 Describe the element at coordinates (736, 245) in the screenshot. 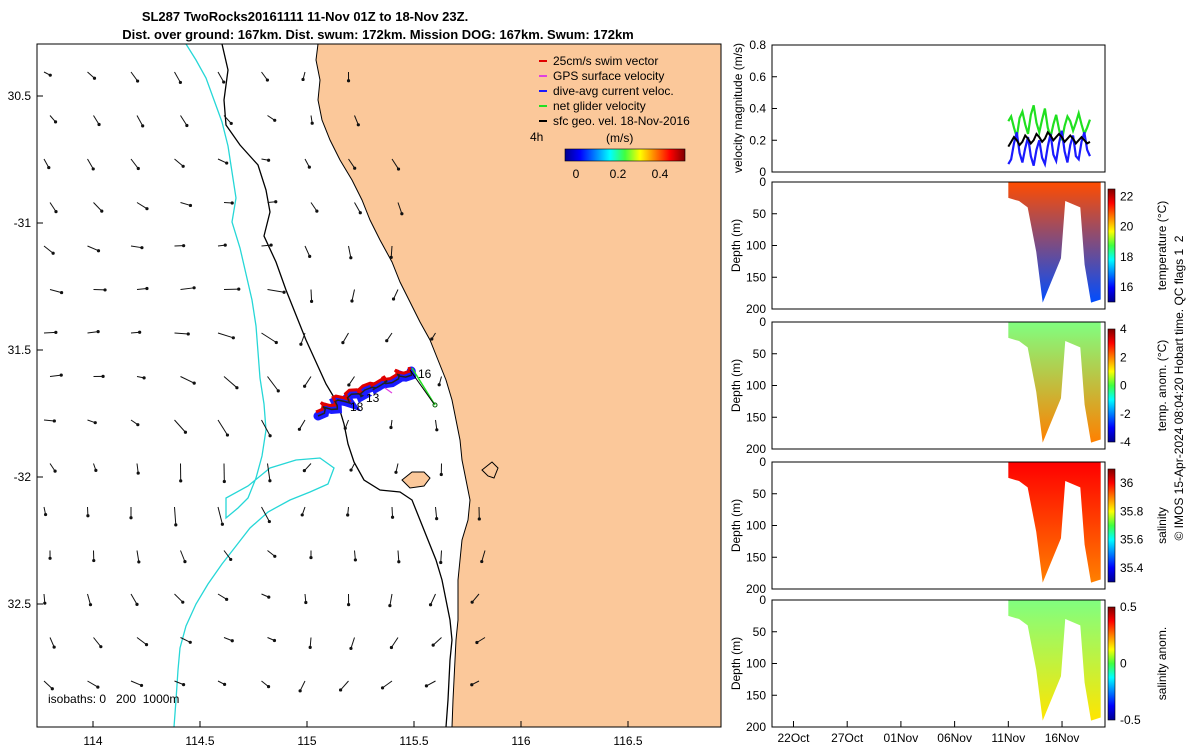

I see `section-ylabel: Depth (m)` at that location.